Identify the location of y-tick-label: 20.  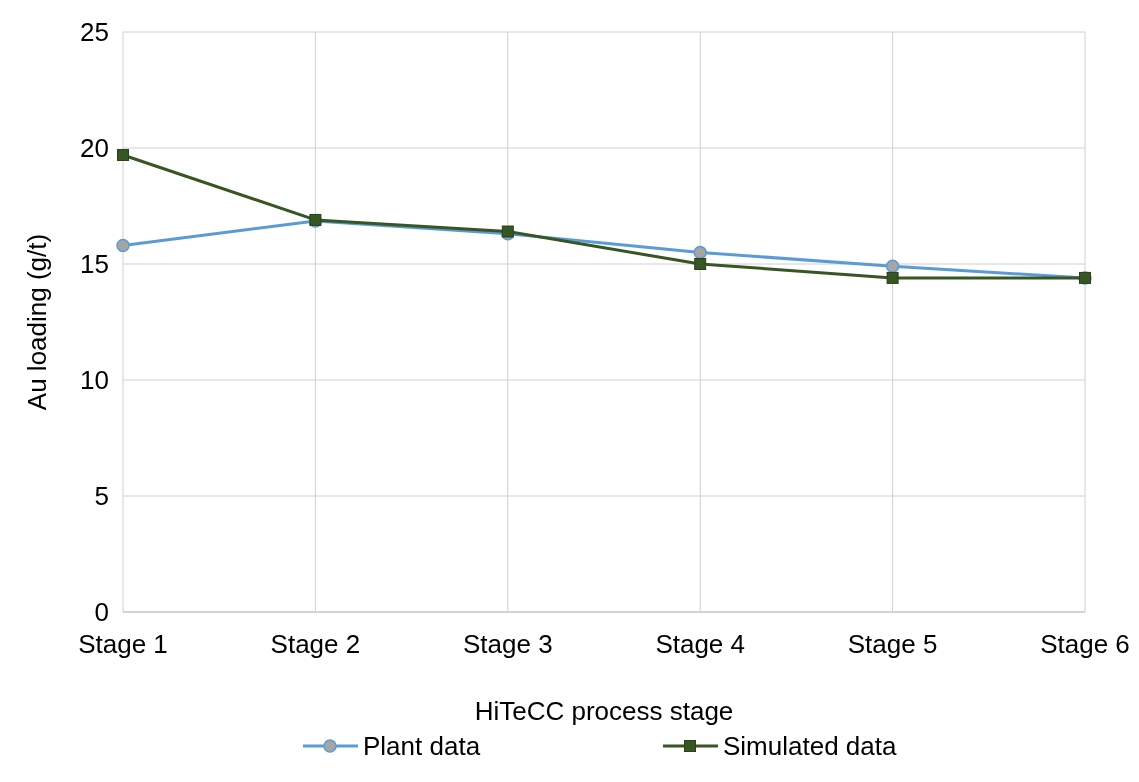
(94, 148).